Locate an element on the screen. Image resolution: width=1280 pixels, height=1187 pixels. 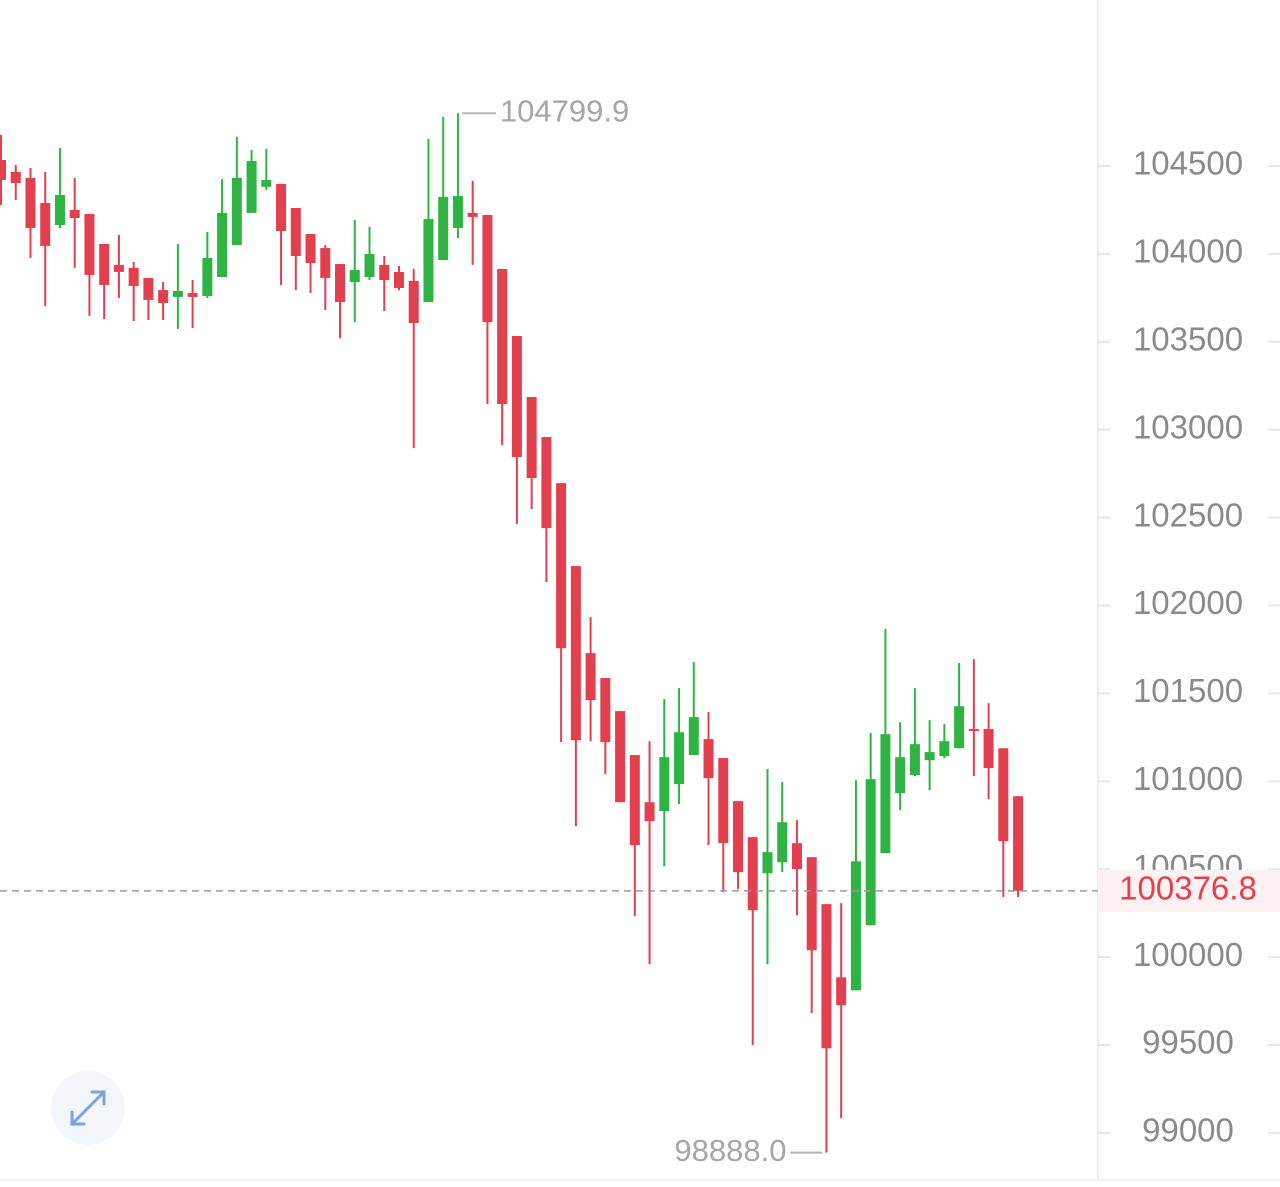
expand-icon is located at coordinates (88, 1108).